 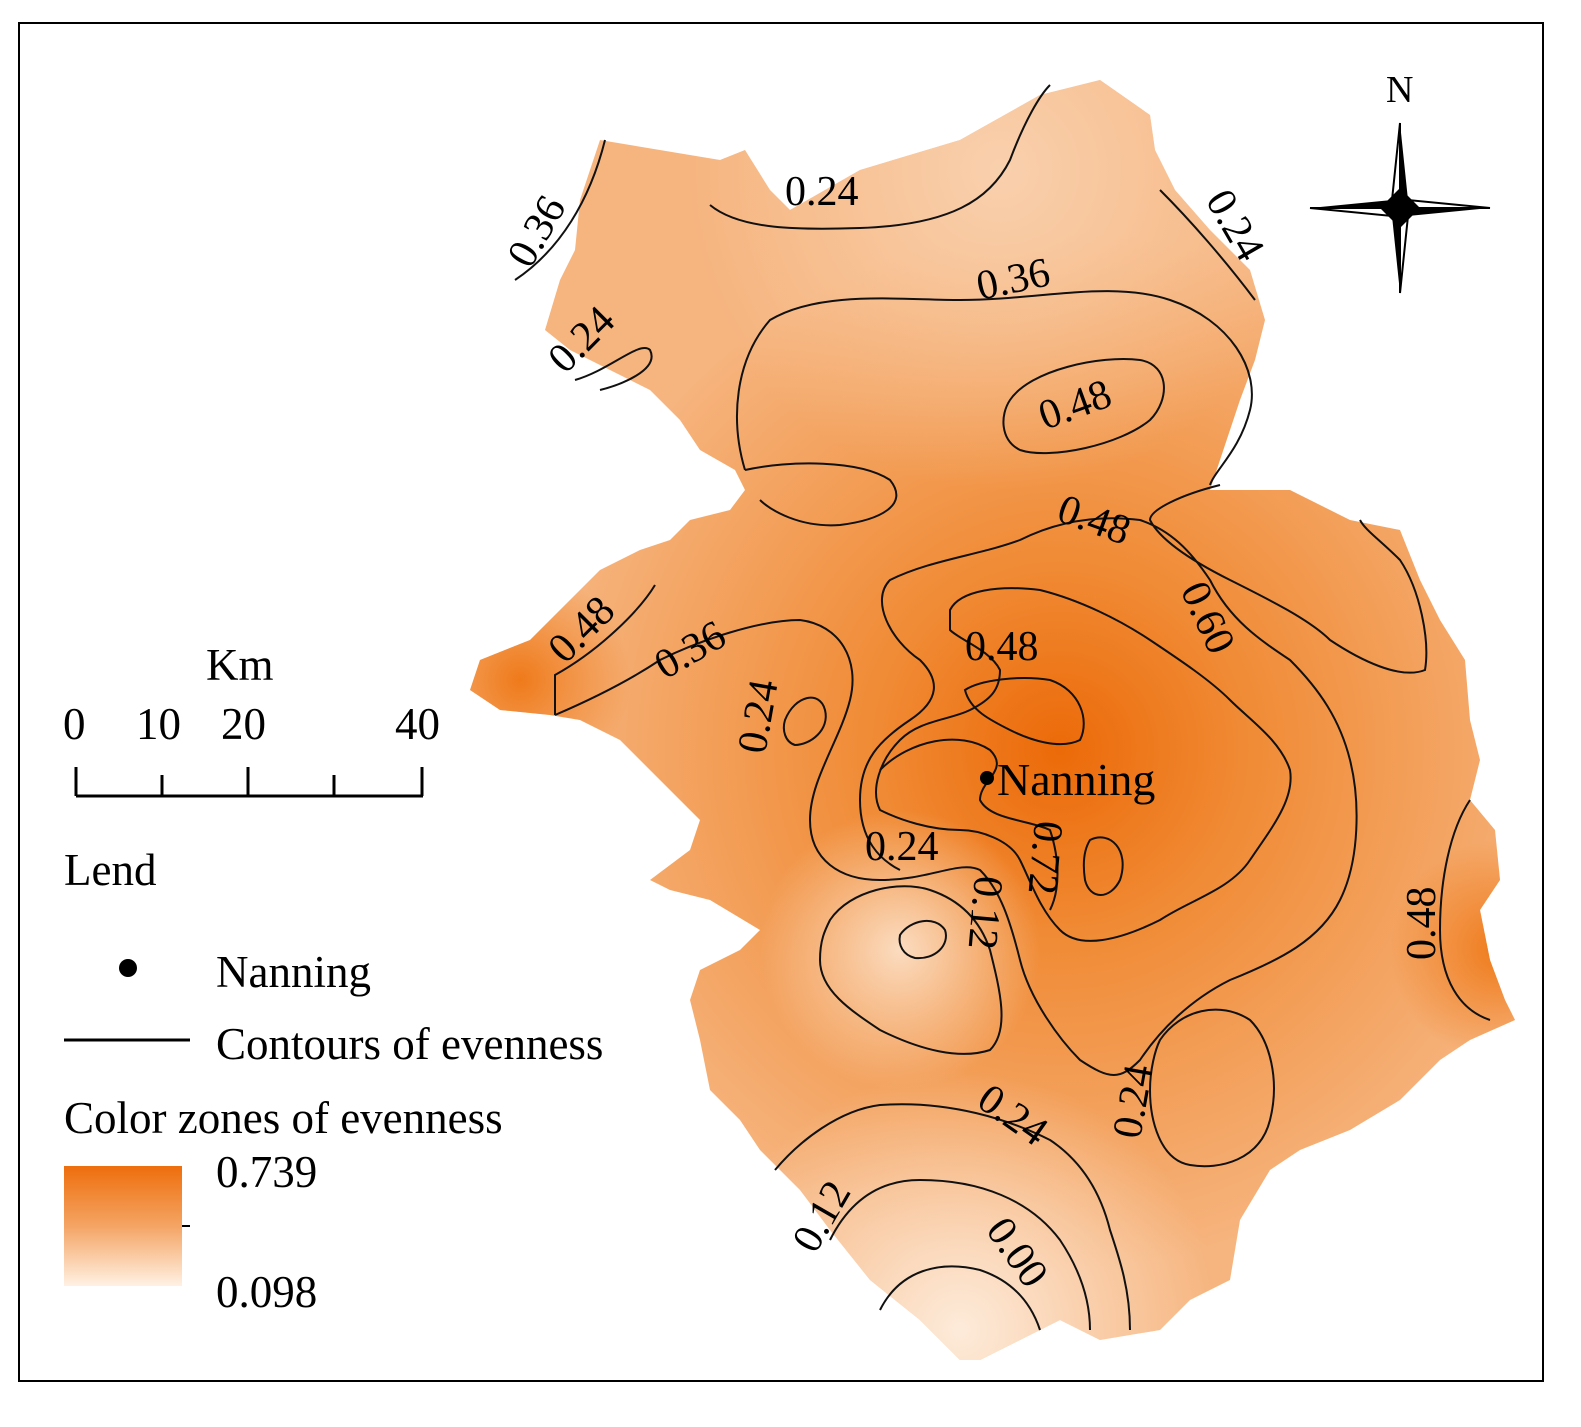 What do you see at coordinates (283, 1118) in the screenshot?
I see `legend-ramp-title: Color zones of evenness` at bounding box center [283, 1118].